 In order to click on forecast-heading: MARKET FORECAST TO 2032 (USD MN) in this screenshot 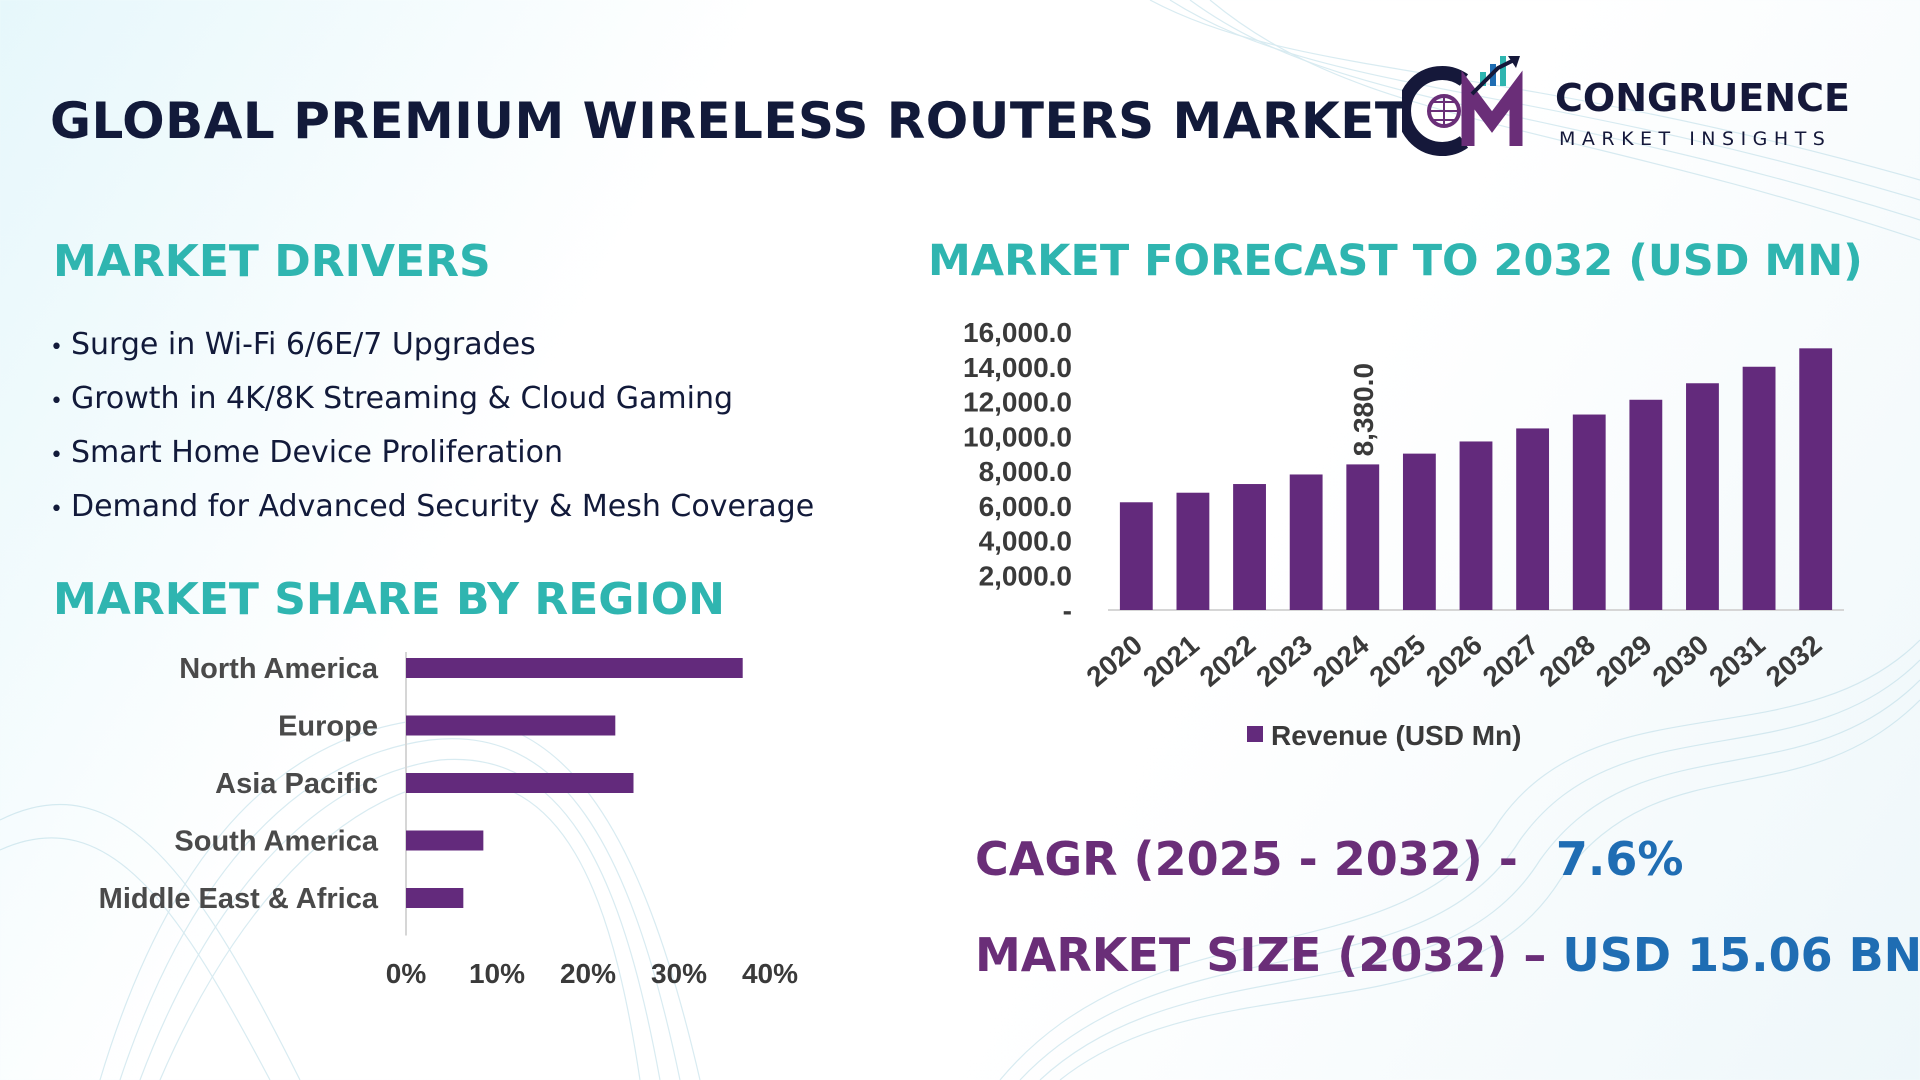, I will do `click(1395, 261)`.